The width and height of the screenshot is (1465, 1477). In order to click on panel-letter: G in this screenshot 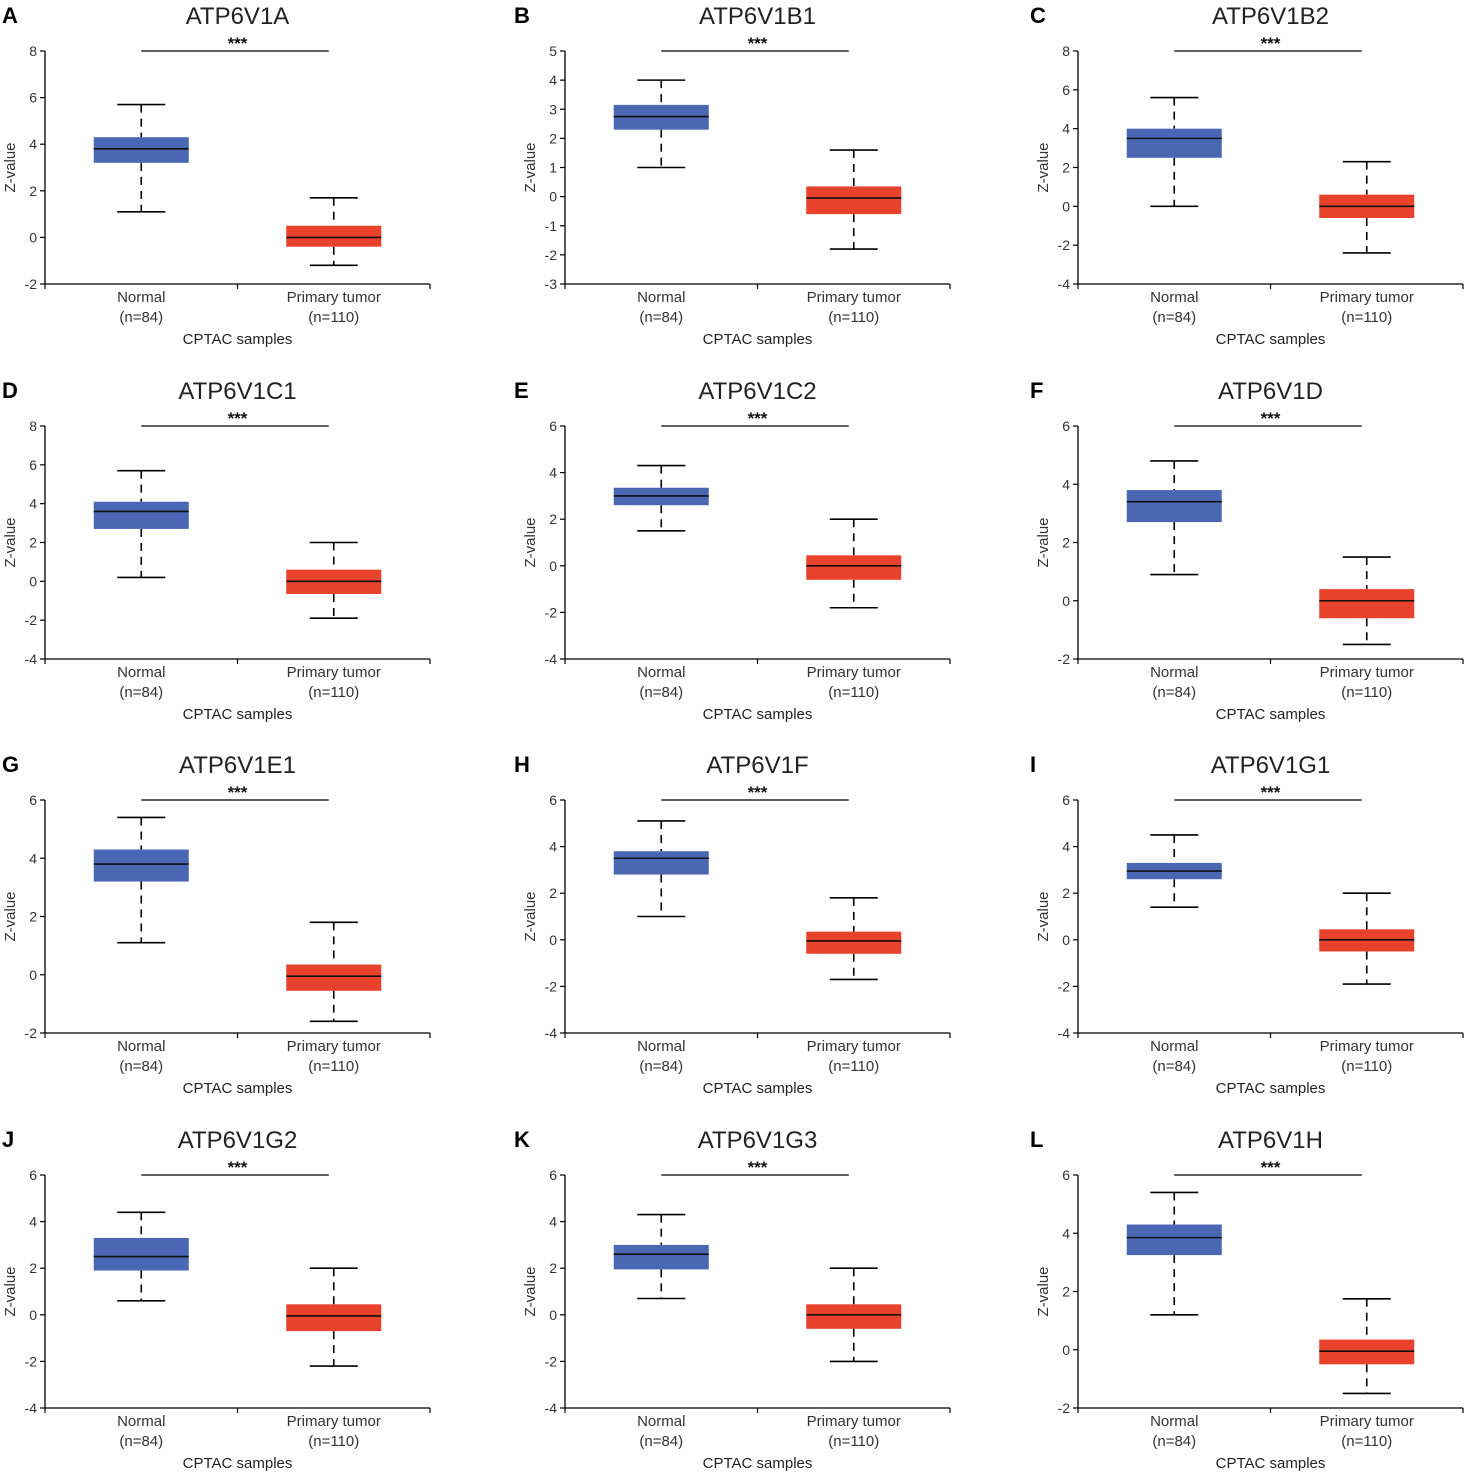, I will do `click(10, 764)`.